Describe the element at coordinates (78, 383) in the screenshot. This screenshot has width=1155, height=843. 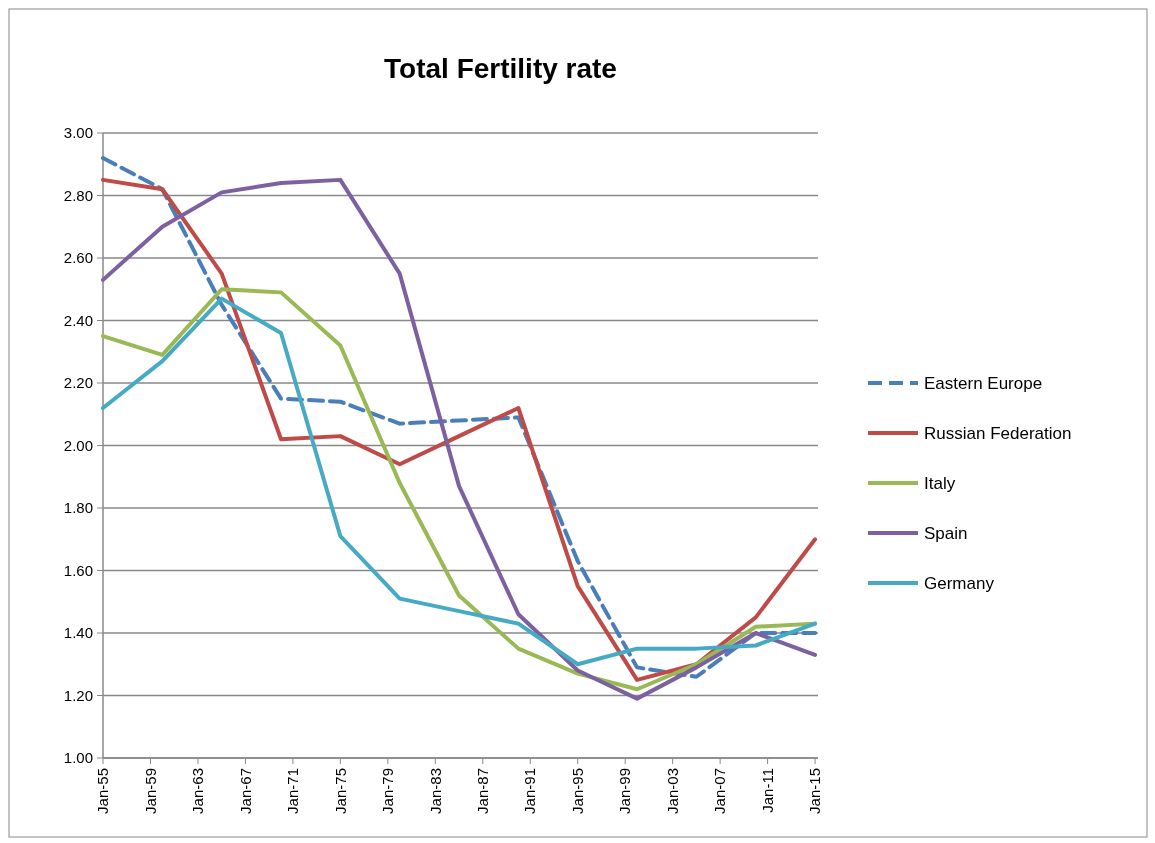
I see `y-tick-label: 2.20` at that location.